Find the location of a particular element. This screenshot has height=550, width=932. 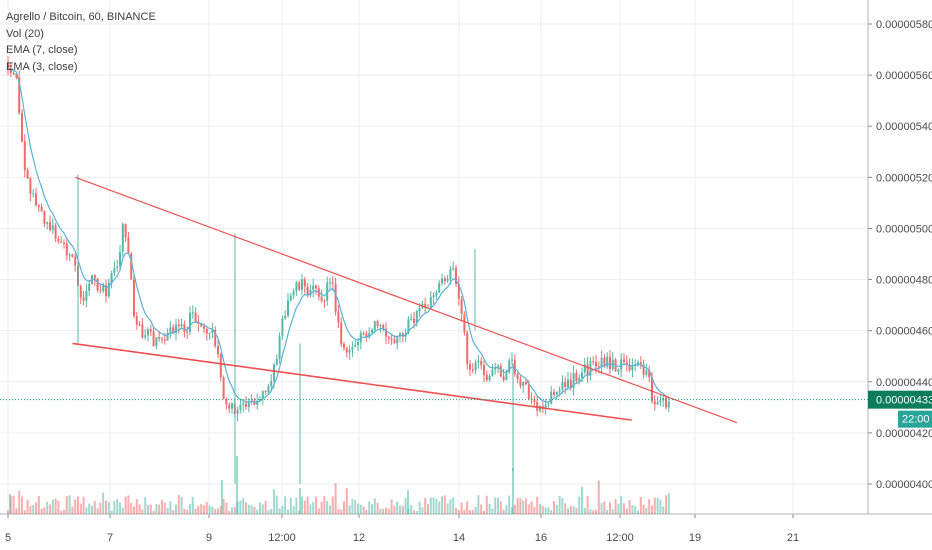

x-tick-label: 21 is located at coordinates (793, 538).